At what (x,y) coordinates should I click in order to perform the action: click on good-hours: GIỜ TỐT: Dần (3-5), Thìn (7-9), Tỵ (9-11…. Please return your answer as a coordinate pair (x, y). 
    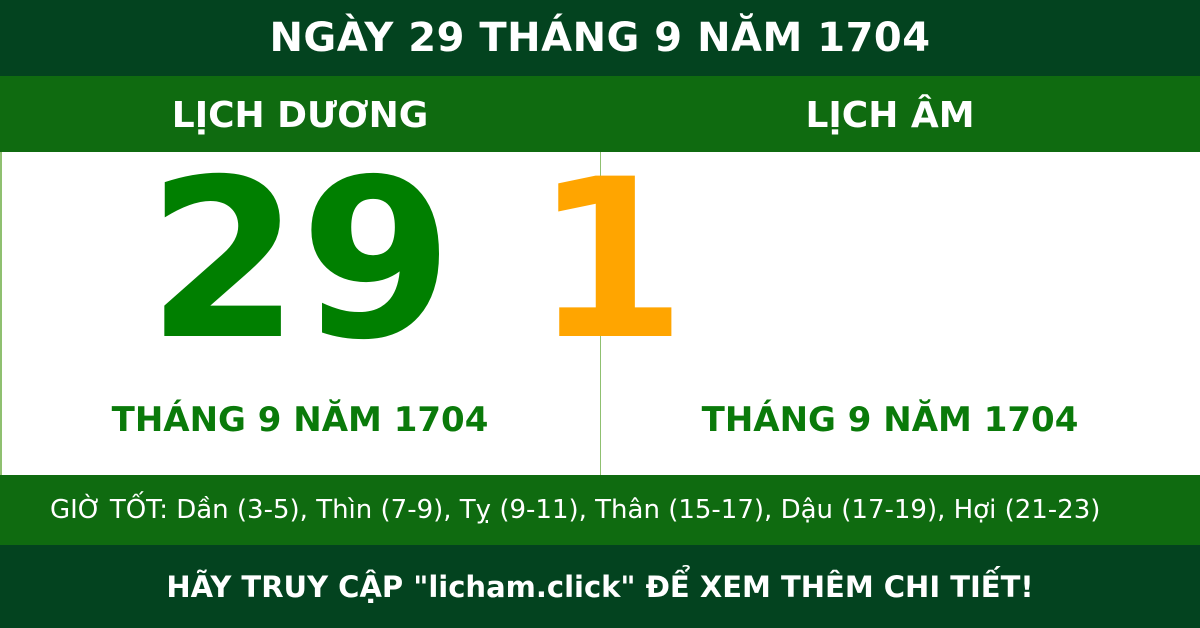
    Looking at the image, I should click on (600, 510).